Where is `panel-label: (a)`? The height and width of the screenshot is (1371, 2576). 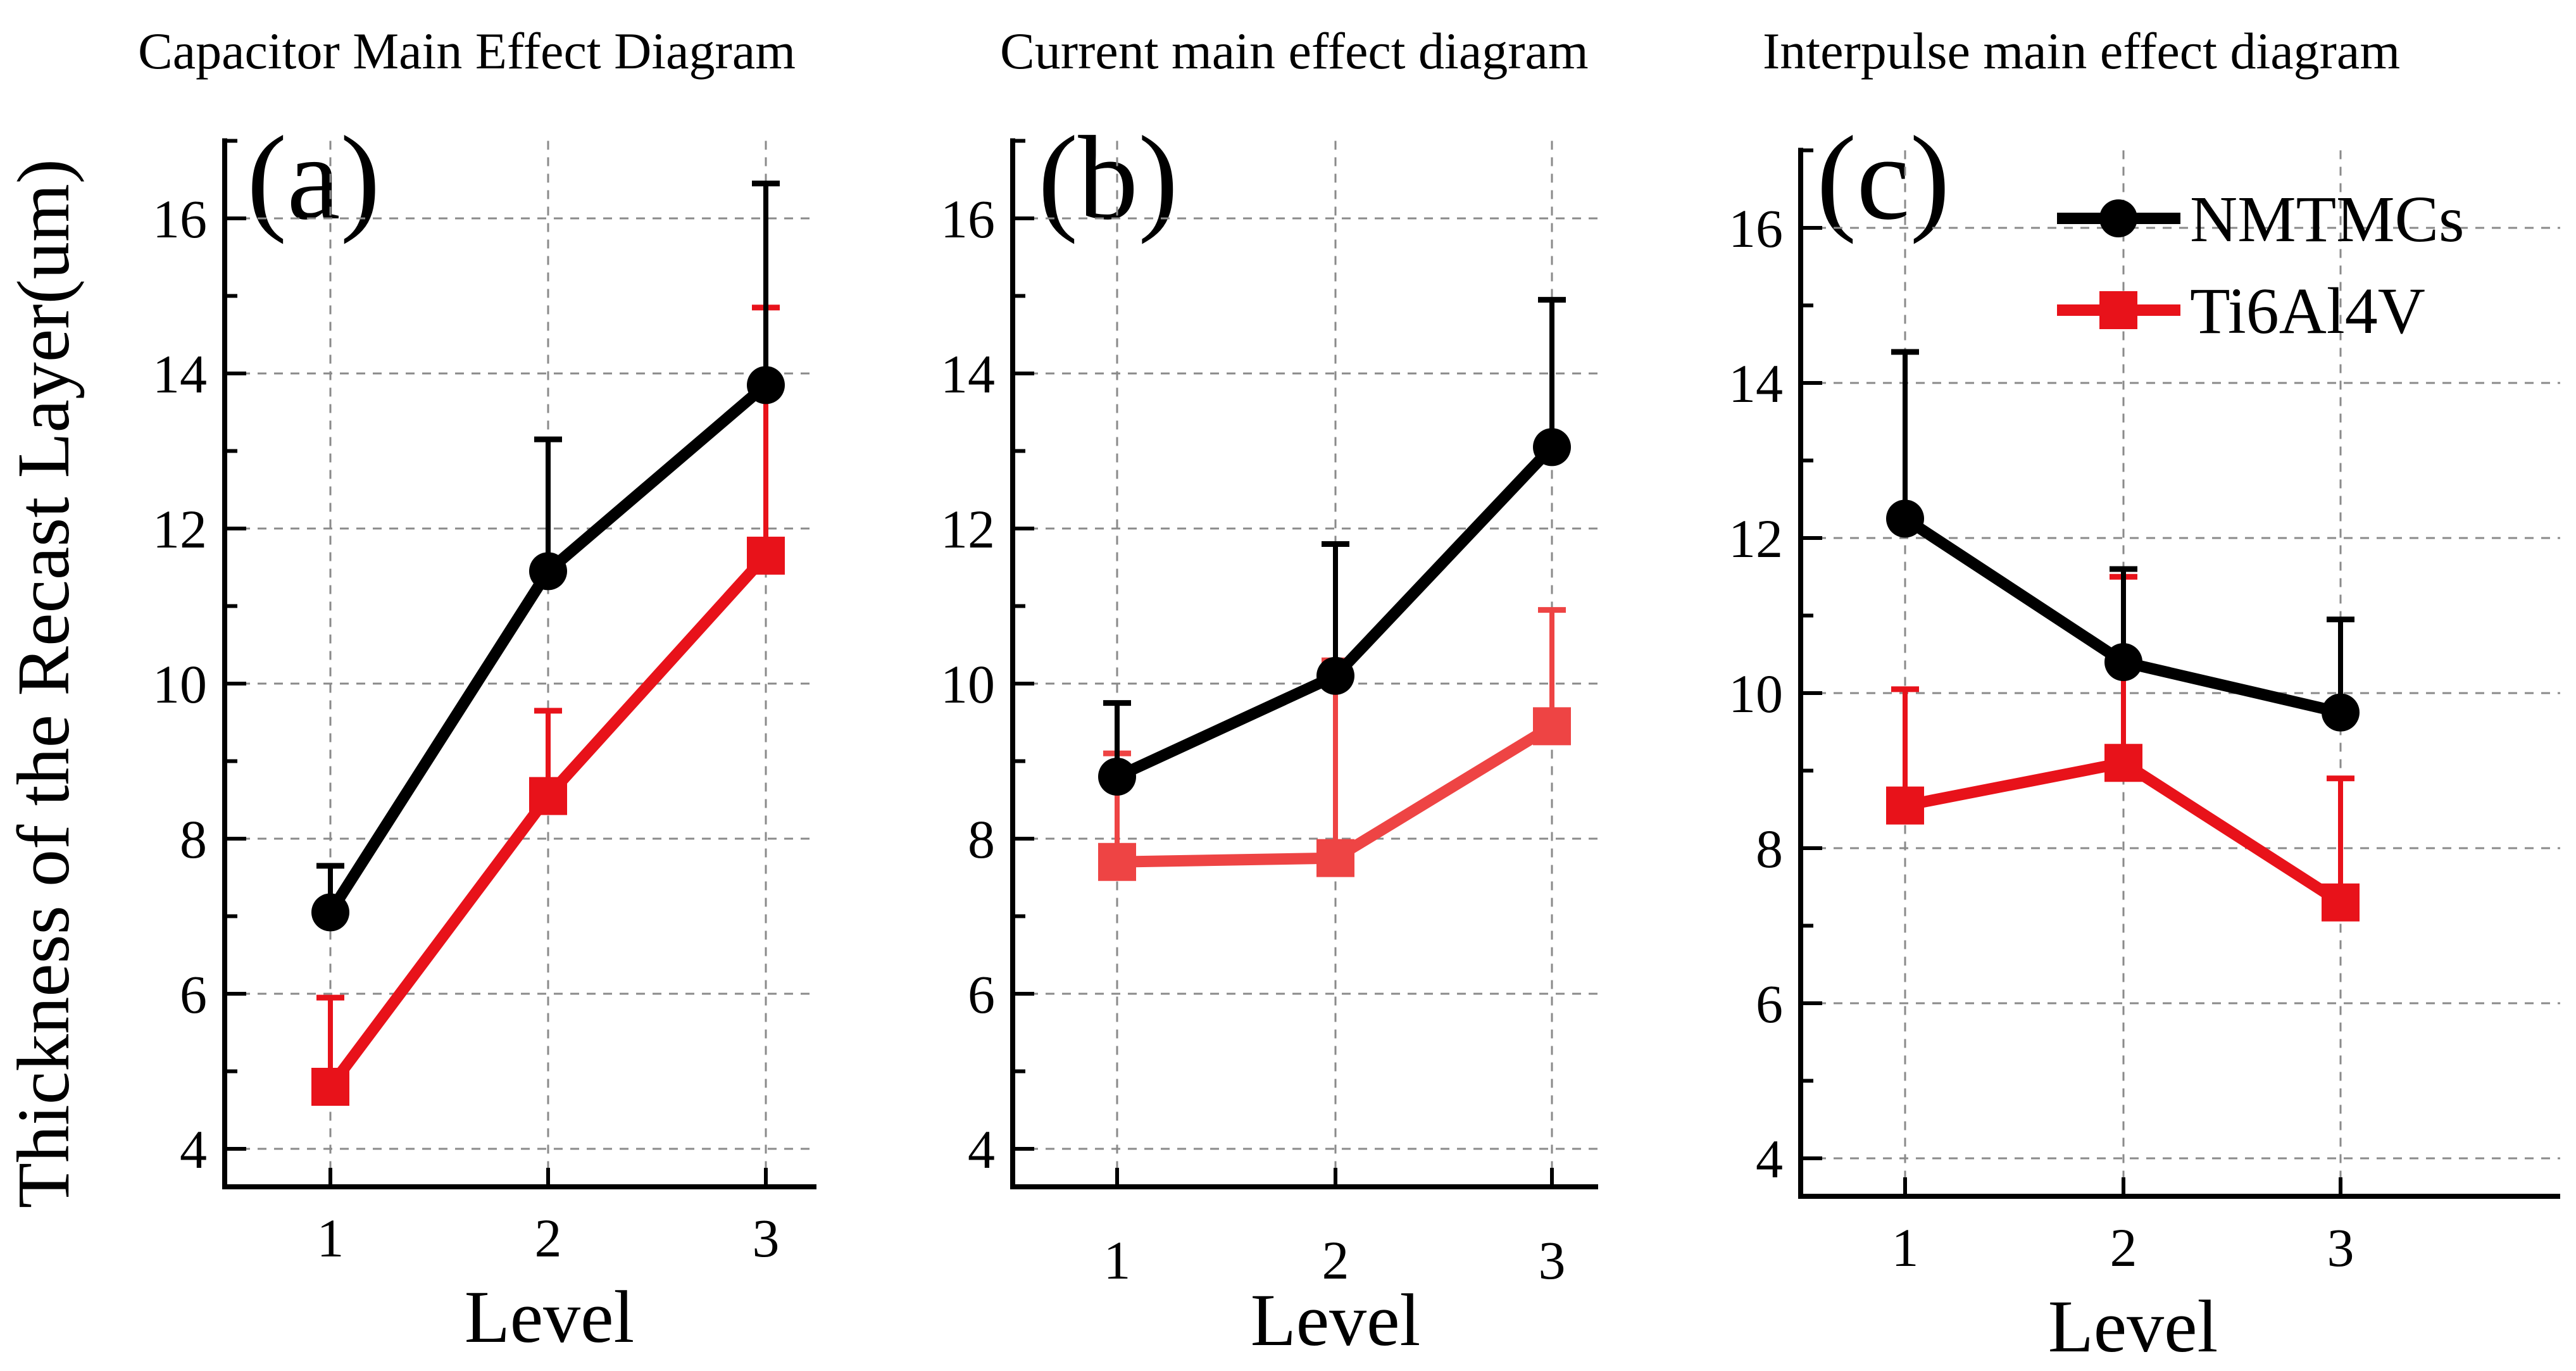
panel-label: (a) is located at coordinates (313, 178).